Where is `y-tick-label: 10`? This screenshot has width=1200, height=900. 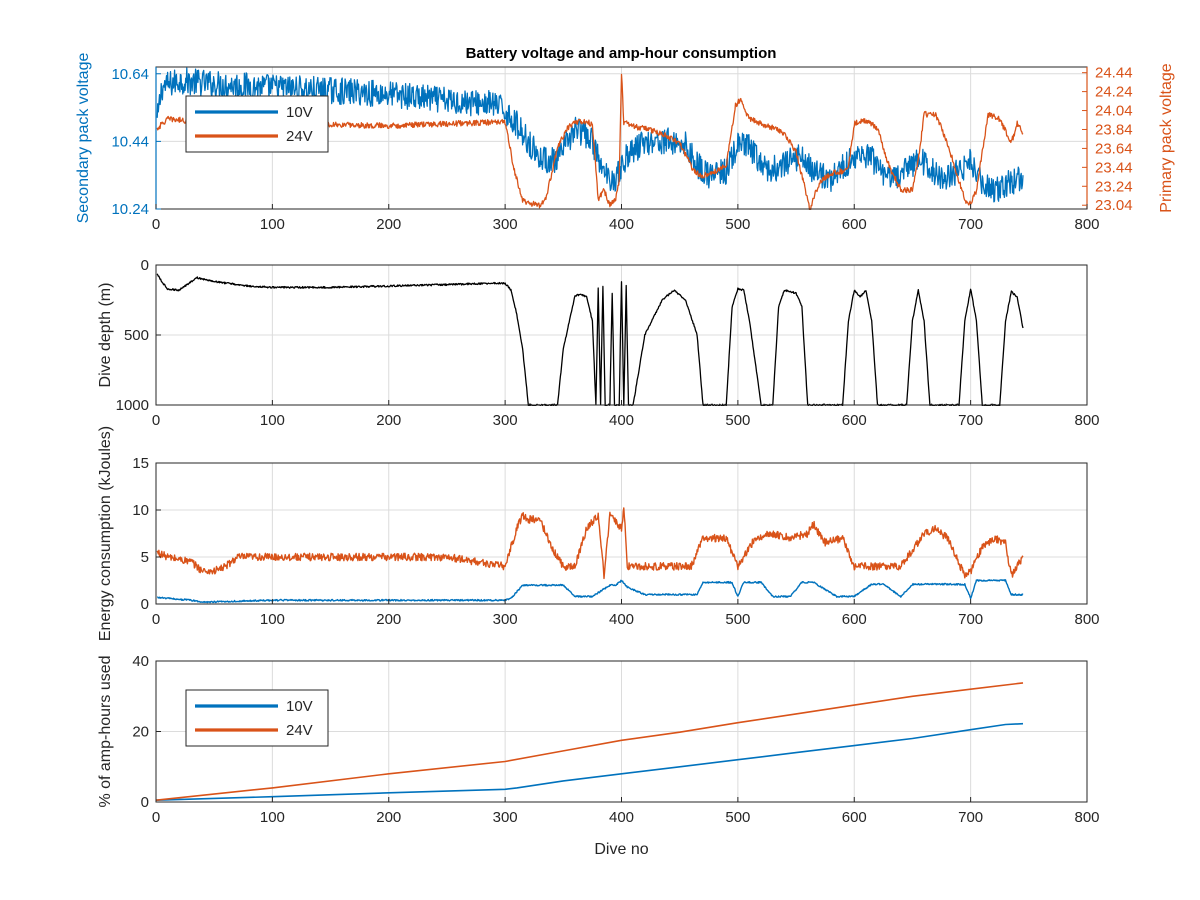
y-tick-label: 10 is located at coordinates (140, 510).